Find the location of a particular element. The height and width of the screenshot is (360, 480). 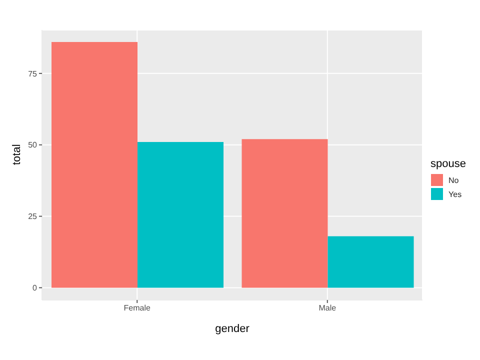

y-tick-label: 50 is located at coordinates (33, 145).